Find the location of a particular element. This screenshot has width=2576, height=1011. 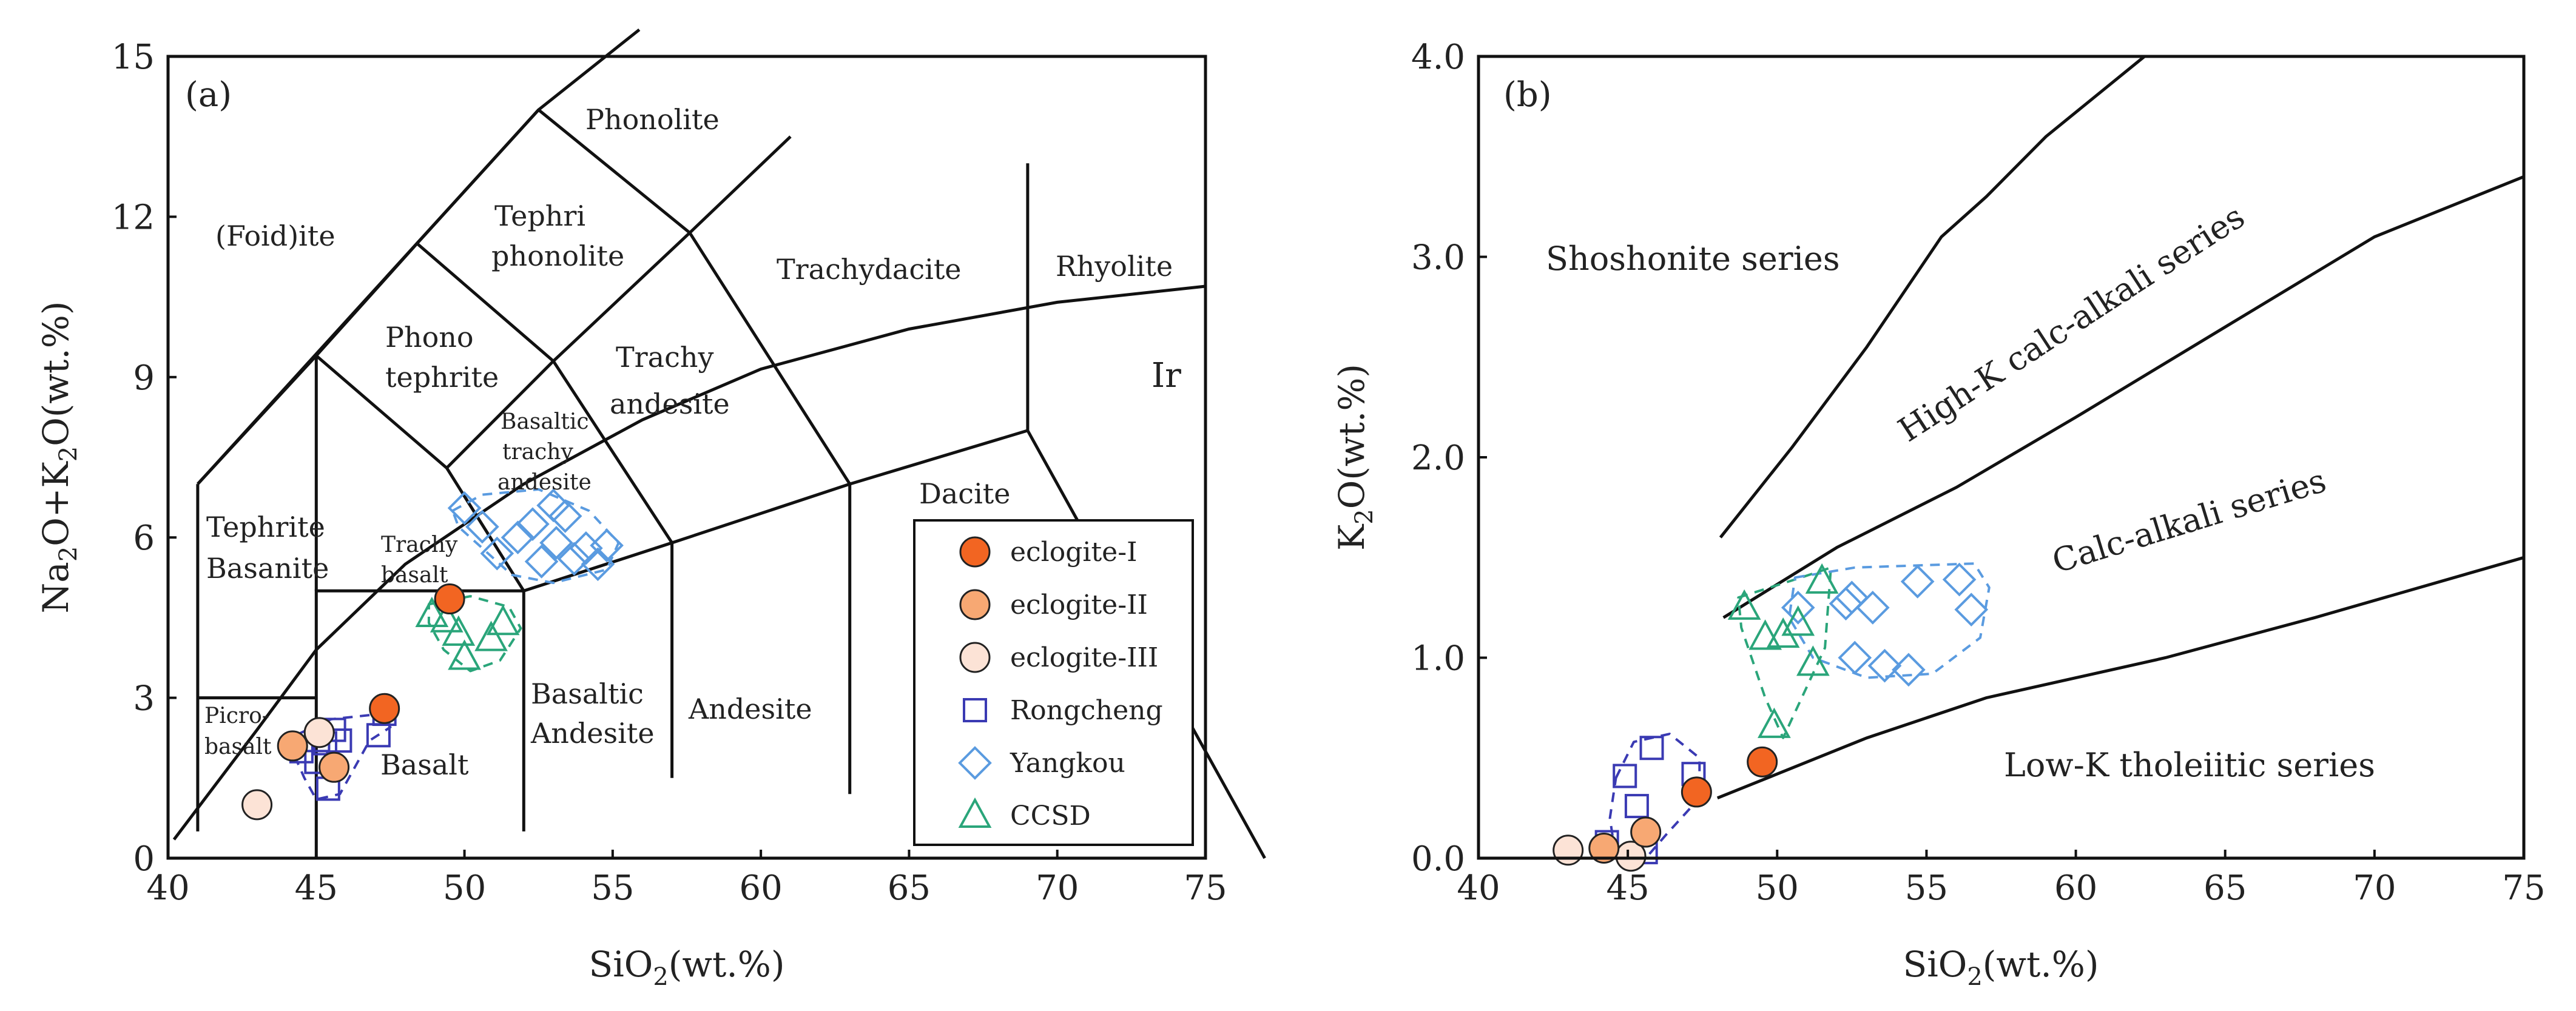

field-bta-line2: trachy is located at coordinates (537, 452).